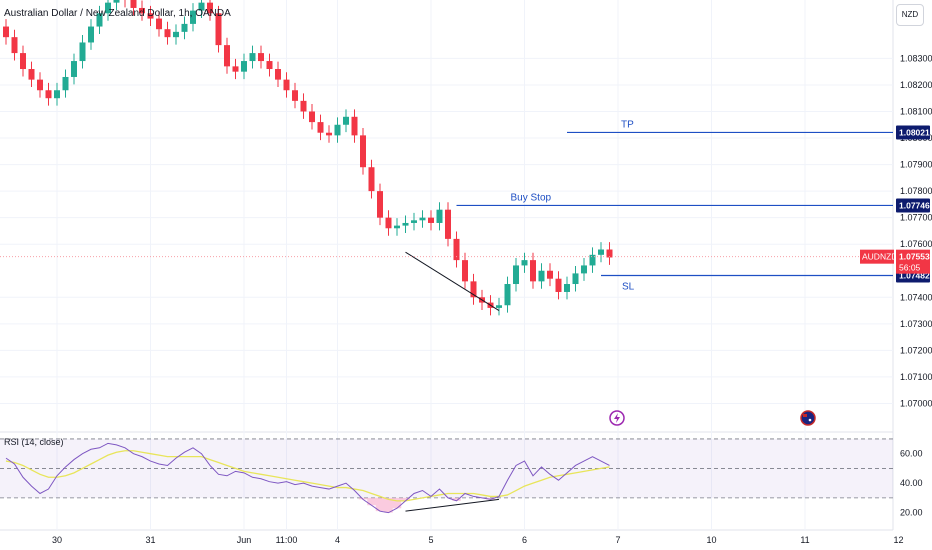  Describe the element at coordinates (617, 418) in the screenshot. I see `lightning-event-icon` at that location.